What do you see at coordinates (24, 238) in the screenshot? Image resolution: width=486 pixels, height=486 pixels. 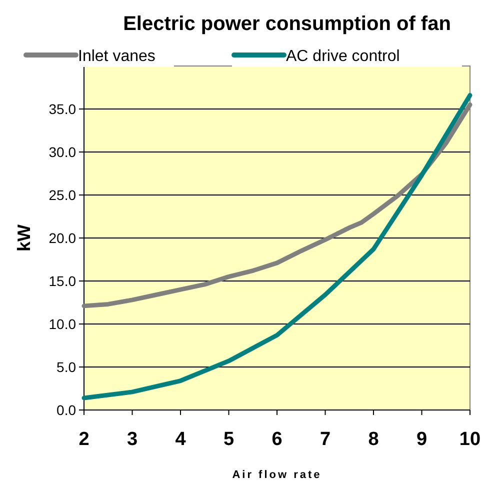 I see `y-axis-title: kW` at bounding box center [24, 238].